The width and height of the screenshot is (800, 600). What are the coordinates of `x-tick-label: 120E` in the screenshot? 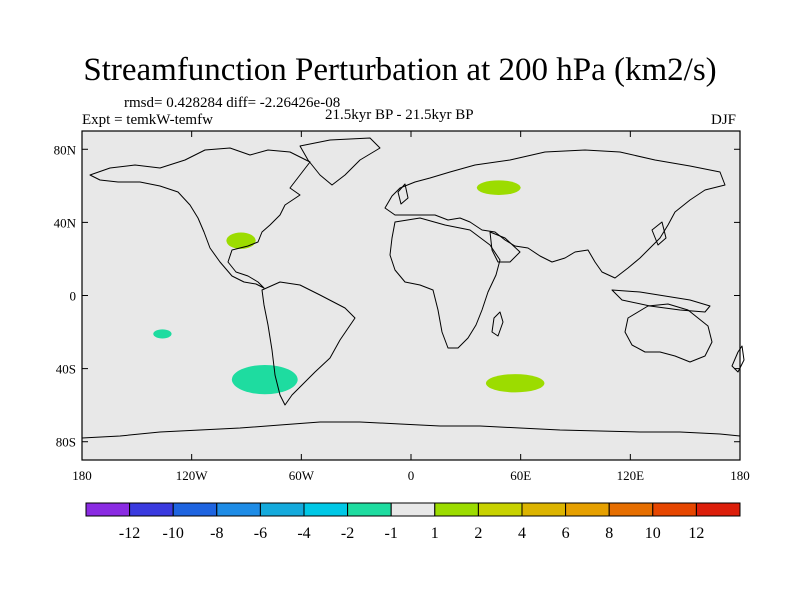 It's located at (631, 475).